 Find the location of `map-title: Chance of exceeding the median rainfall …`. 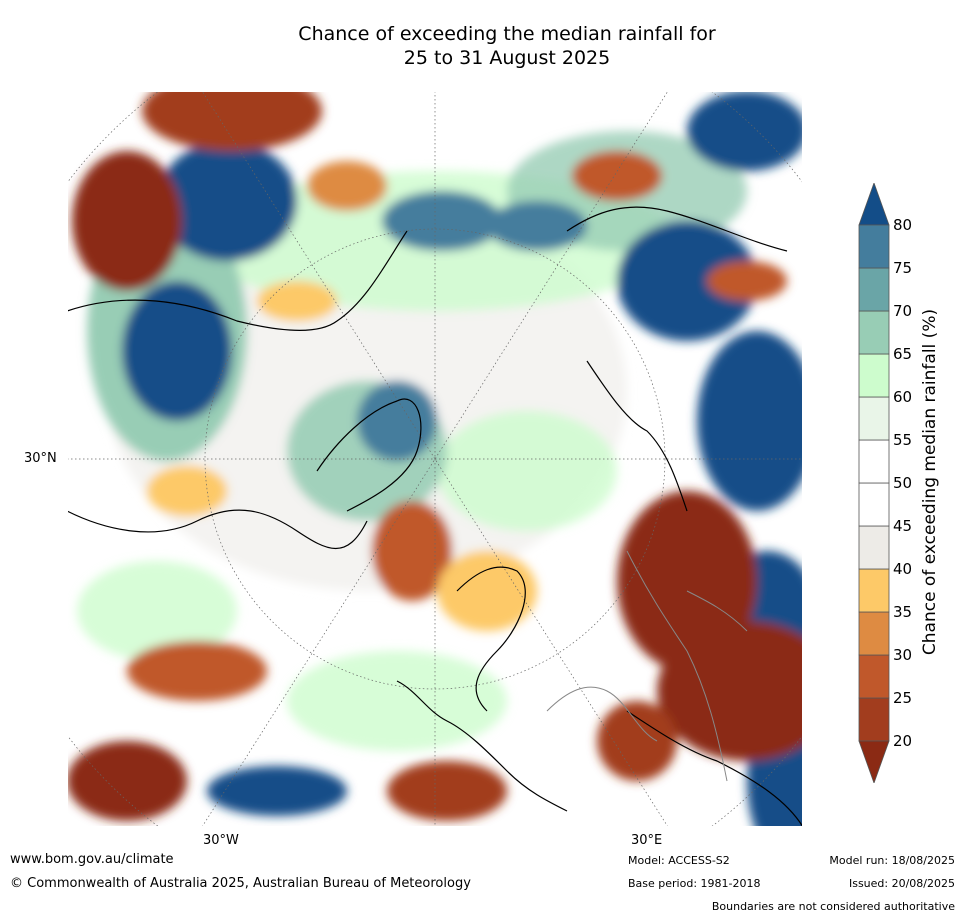

map-title: Chance of exceeding the median rainfall … is located at coordinates (482, 46).